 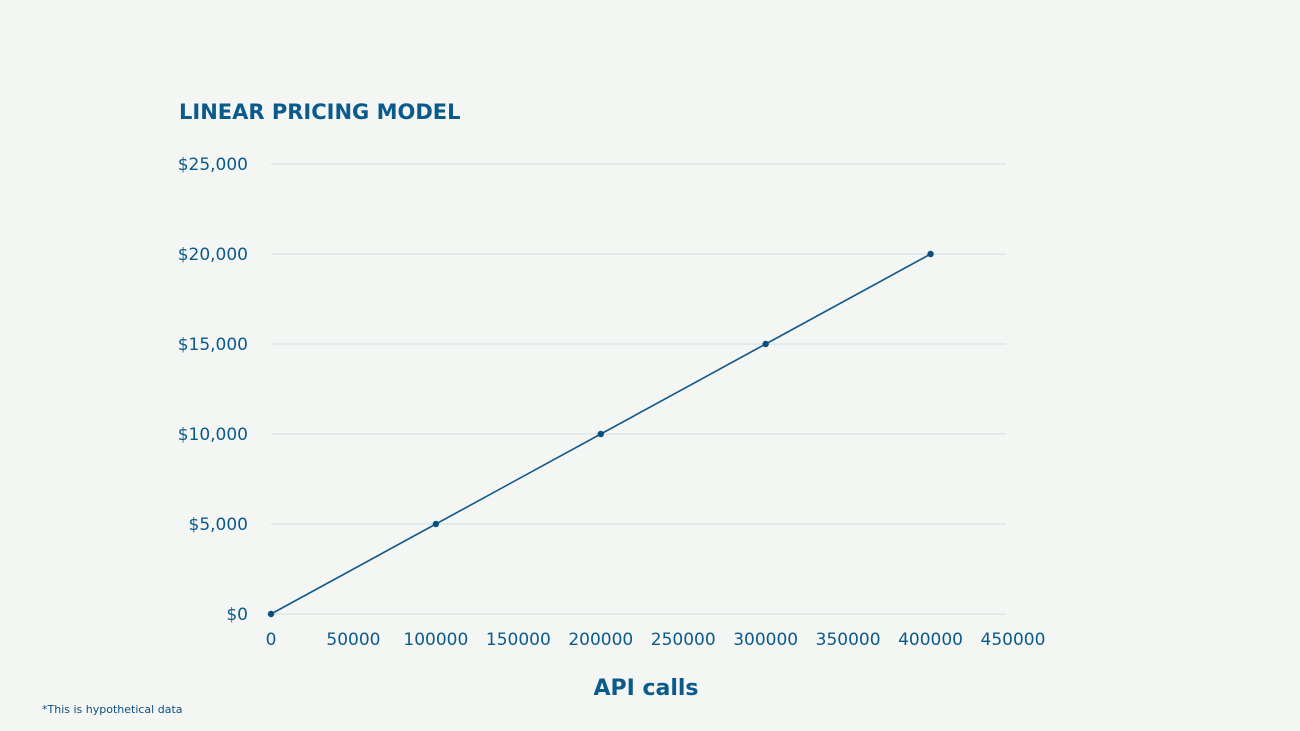 What do you see at coordinates (271, 640) in the screenshot?
I see `x-tick-label: 0` at bounding box center [271, 640].